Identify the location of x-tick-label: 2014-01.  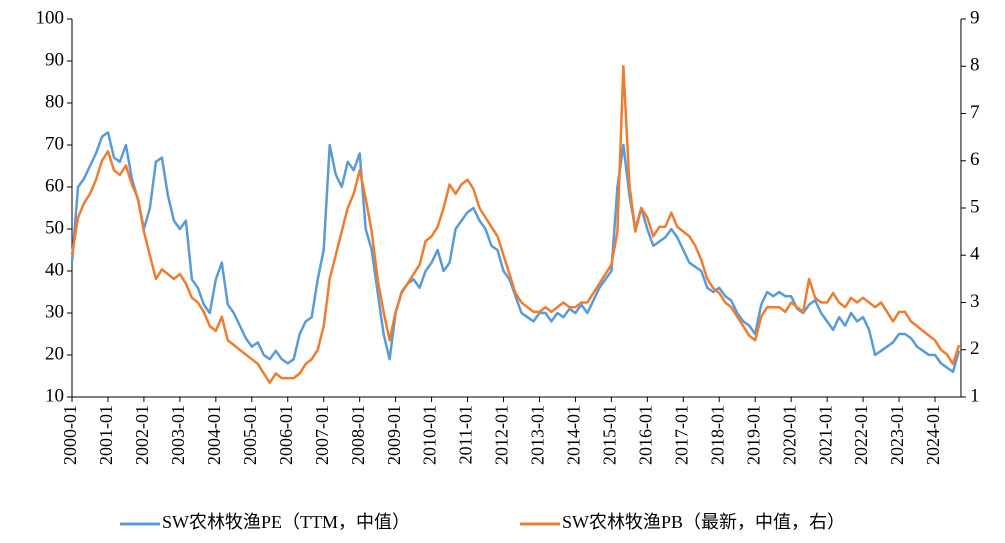
(574, 435).